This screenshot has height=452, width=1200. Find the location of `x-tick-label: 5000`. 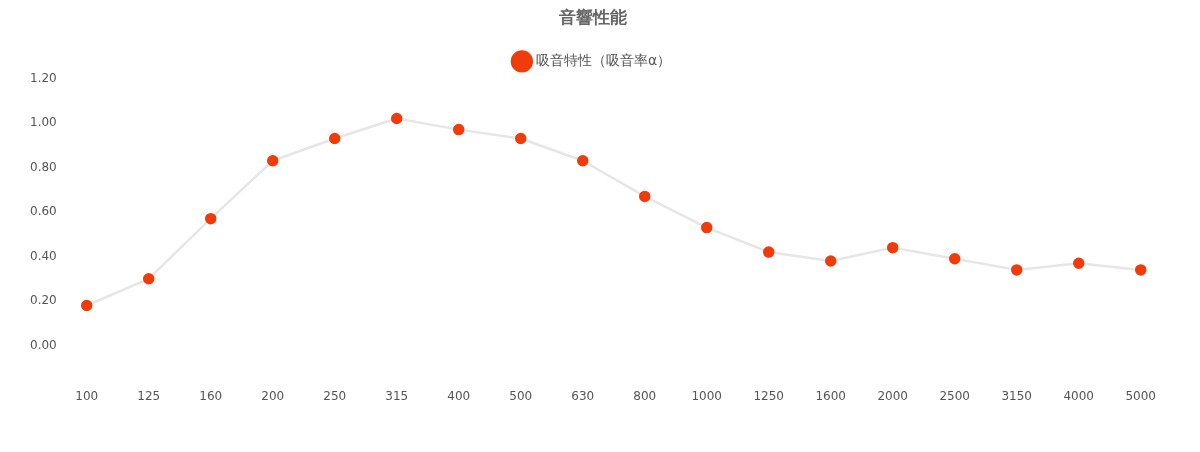

x-tick-label: 5000 is located at coordinates (1140, 395).